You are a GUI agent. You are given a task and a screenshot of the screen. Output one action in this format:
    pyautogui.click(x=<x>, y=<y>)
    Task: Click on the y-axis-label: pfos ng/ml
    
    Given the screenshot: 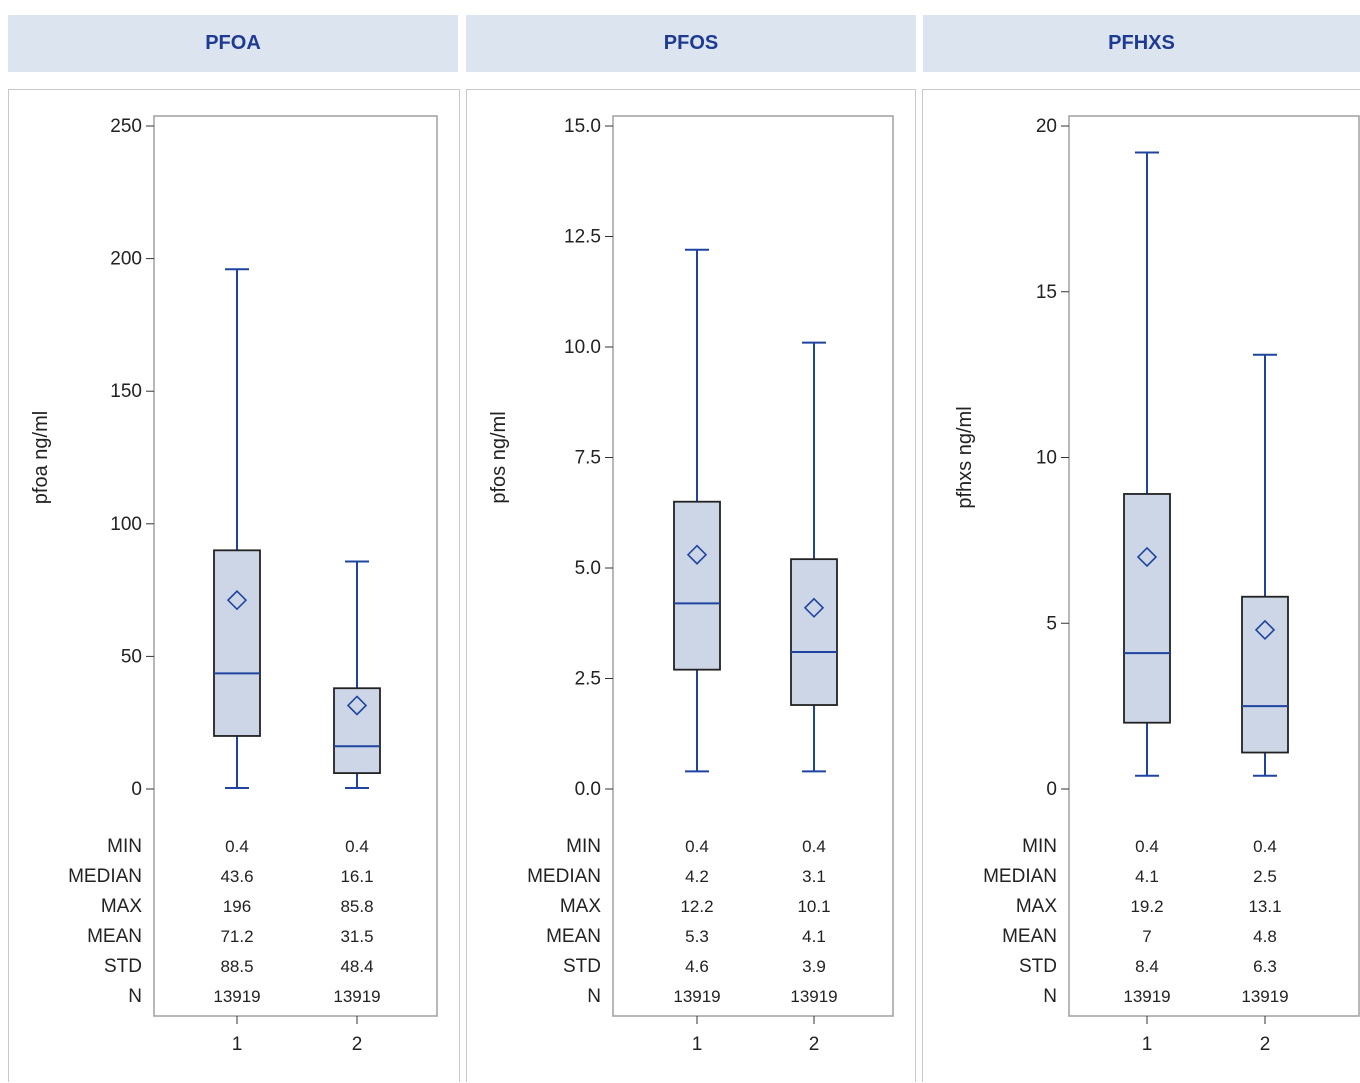 What is the action you would take?
    pyautogui.click(x=499, y=457)
    